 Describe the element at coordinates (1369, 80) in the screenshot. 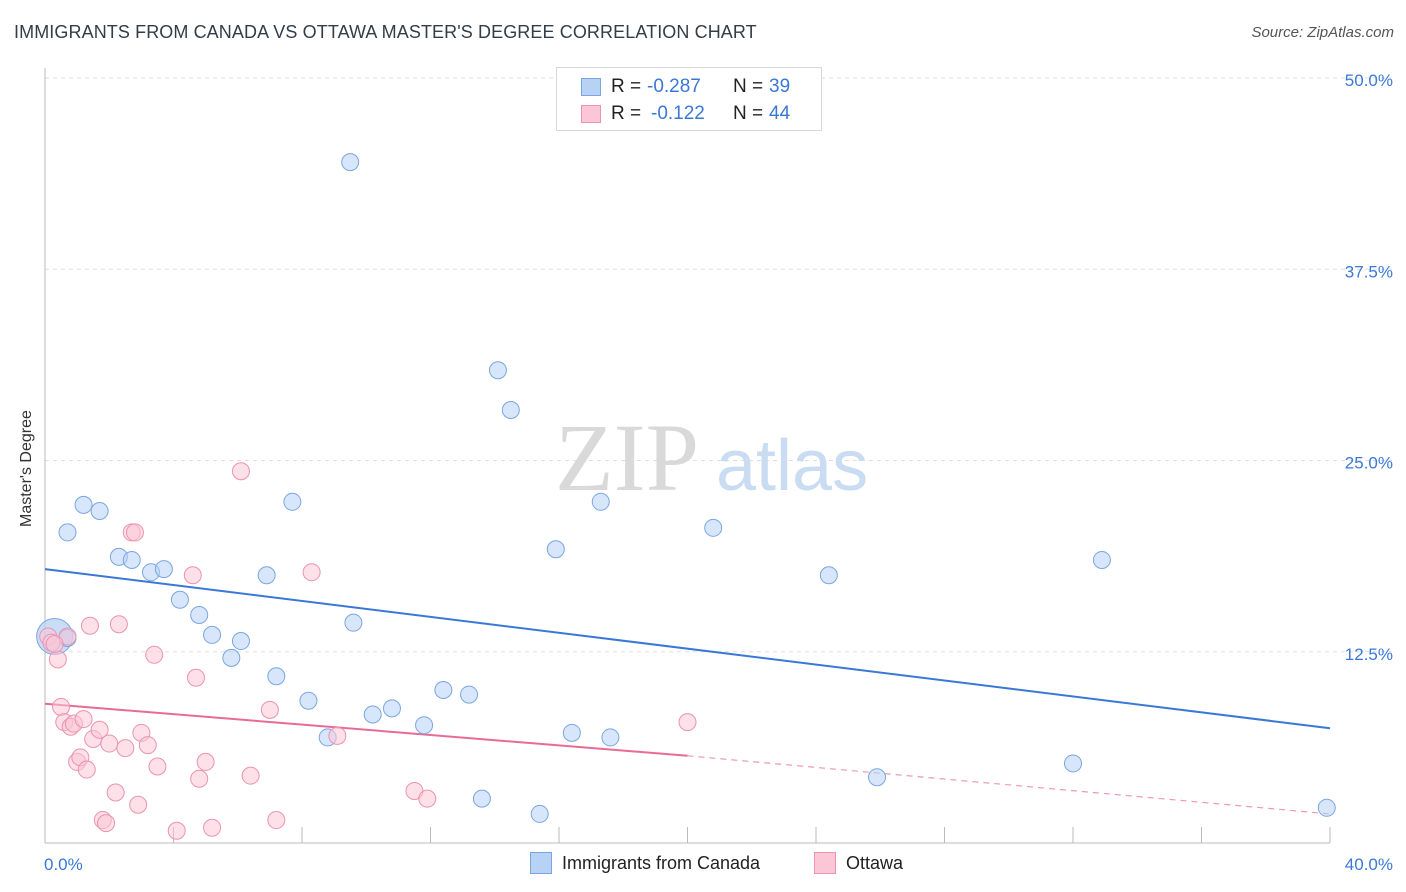

I see `y-tick-label: 50.0%` at that location.